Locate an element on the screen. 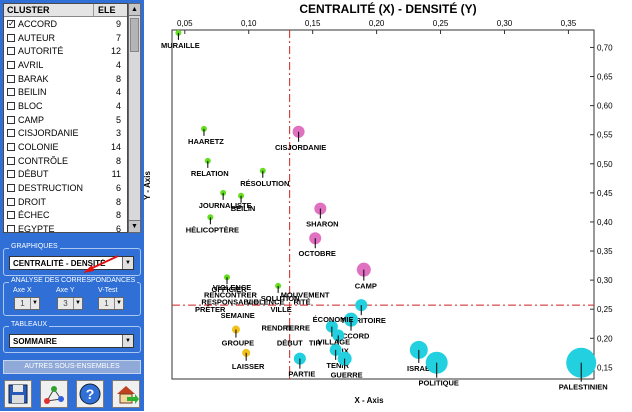 This screenshot has width=632, height=412. cluster-count: 9 is located at coordinates (118, 23).